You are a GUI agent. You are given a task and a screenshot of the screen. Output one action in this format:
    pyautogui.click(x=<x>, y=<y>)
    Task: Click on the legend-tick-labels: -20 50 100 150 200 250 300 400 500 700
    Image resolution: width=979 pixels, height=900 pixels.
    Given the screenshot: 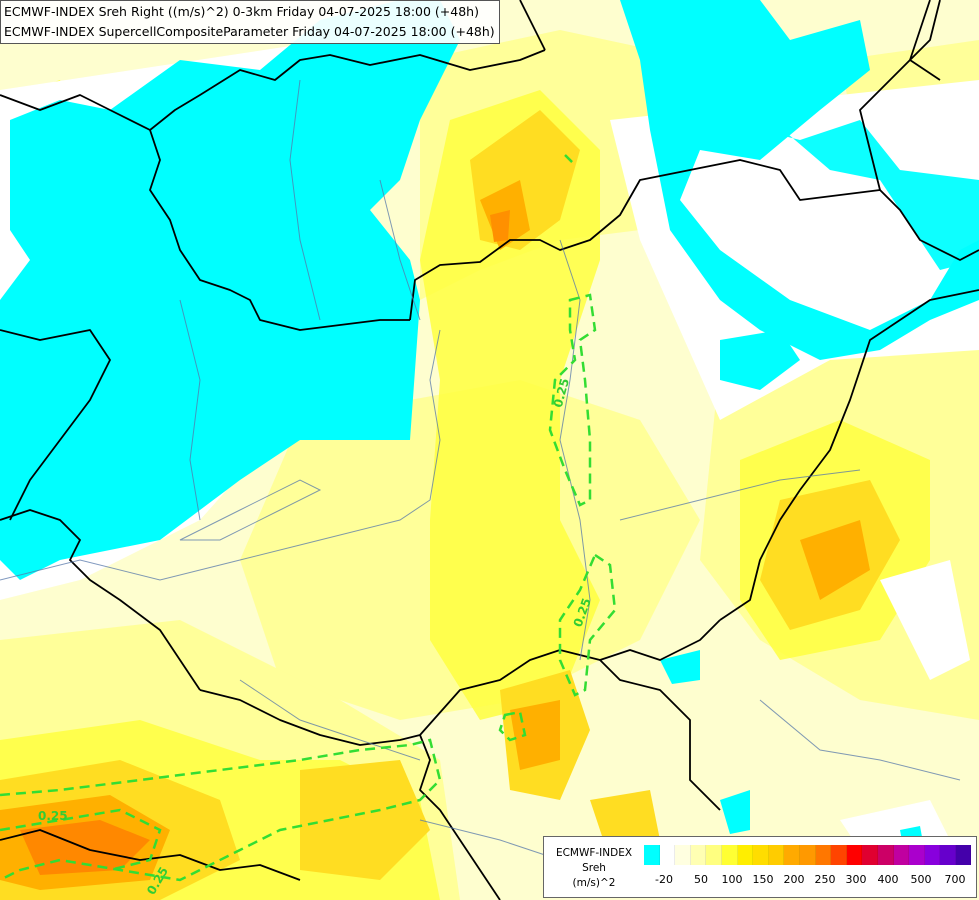 What is the action you would take?
    pyautogui.click(x=809, y=881)
    